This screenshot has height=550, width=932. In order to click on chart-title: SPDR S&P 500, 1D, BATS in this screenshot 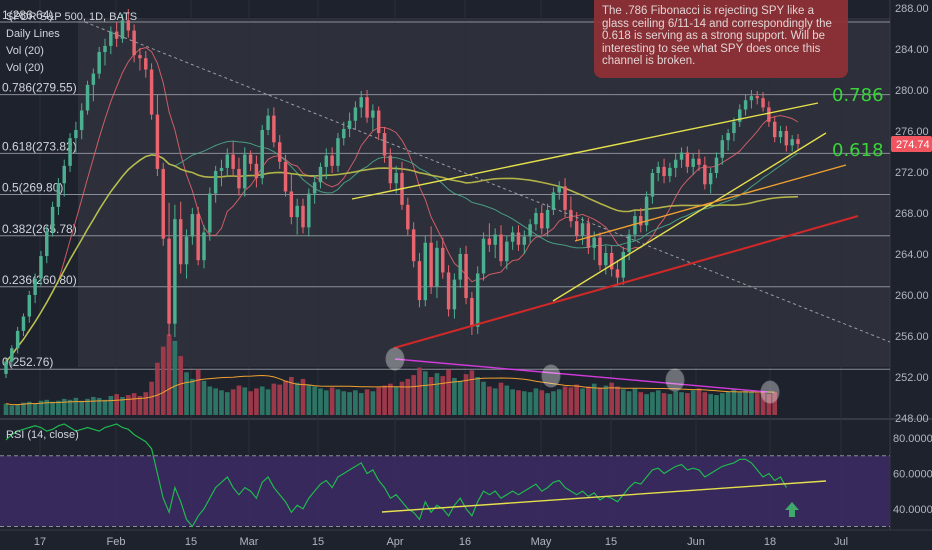, I will do `click(71, 17)`.